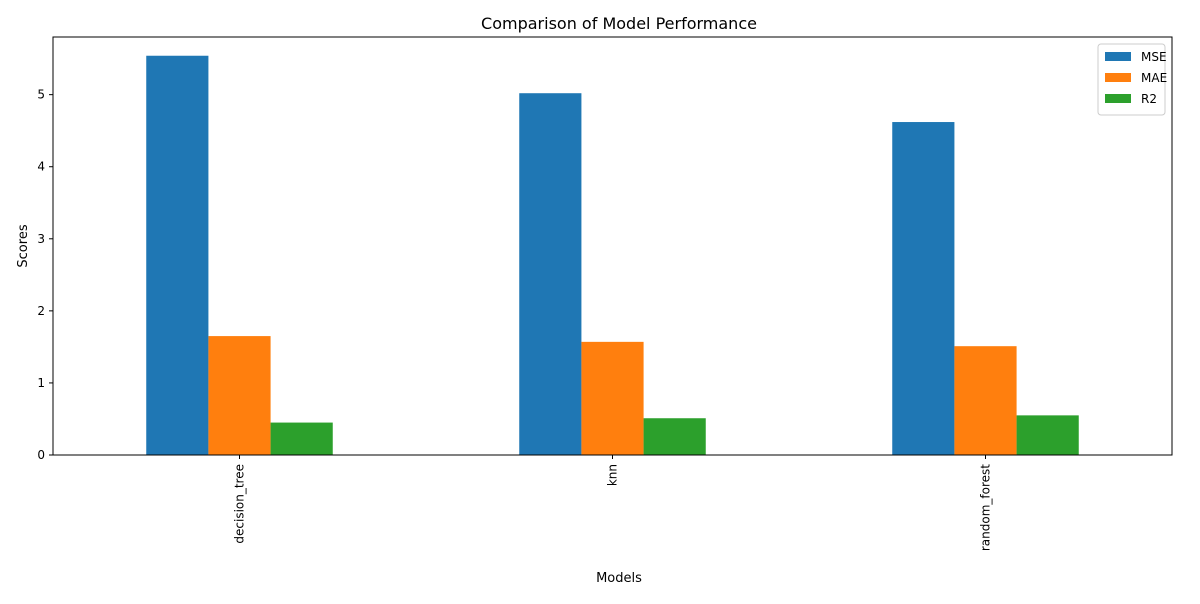 The width and height of the screenshot is (1200, 604). I want to click on bar-r2-knn, so click(674, 436).